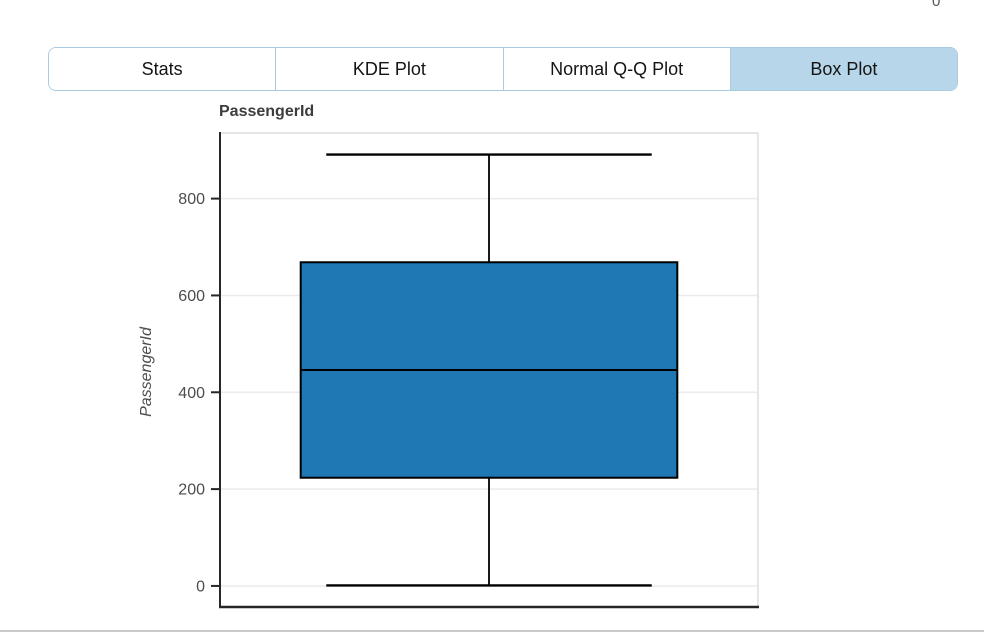 This screenshot has width=984, height=644. Describe the element at coordinates (267, 111) in the screenshot. I see `chart-title: PassengerId` at that location.